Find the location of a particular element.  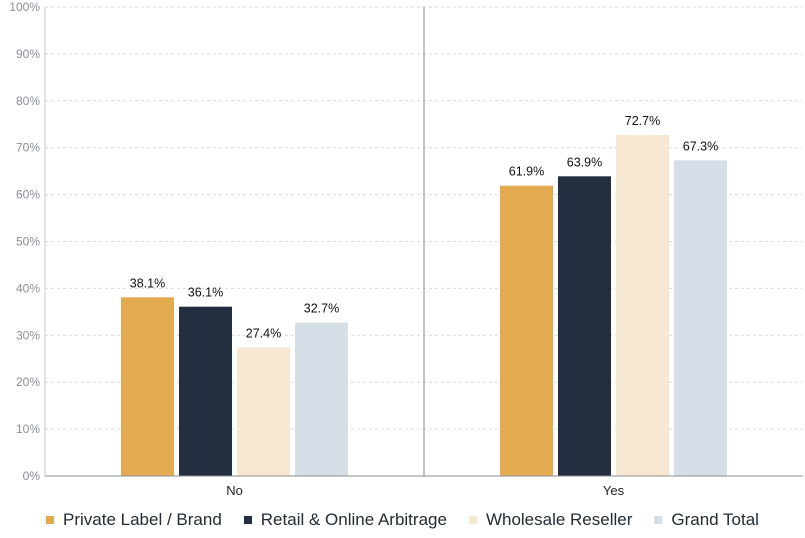

x-axis-ticks: No Yes is located at coordinates (425, 490).